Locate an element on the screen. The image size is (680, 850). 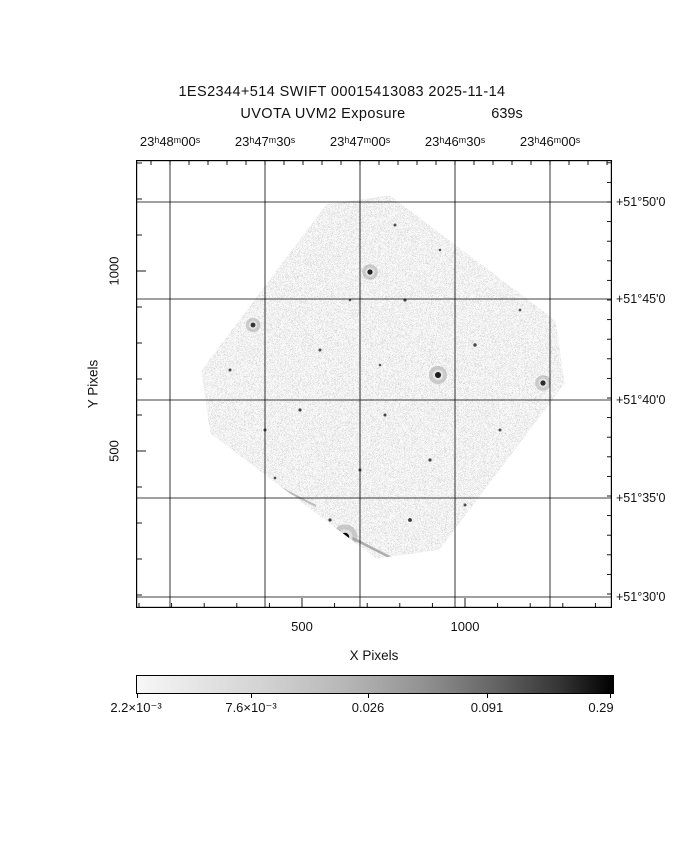
ra-tick-label: 23ʰ48ᵐ00ˢ is located at coordinates (170, 141).